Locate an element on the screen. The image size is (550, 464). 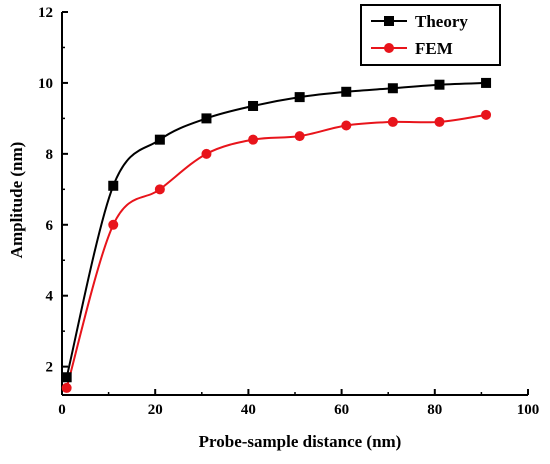
y-tick-label: 2 is located at coordinates (50, 368).